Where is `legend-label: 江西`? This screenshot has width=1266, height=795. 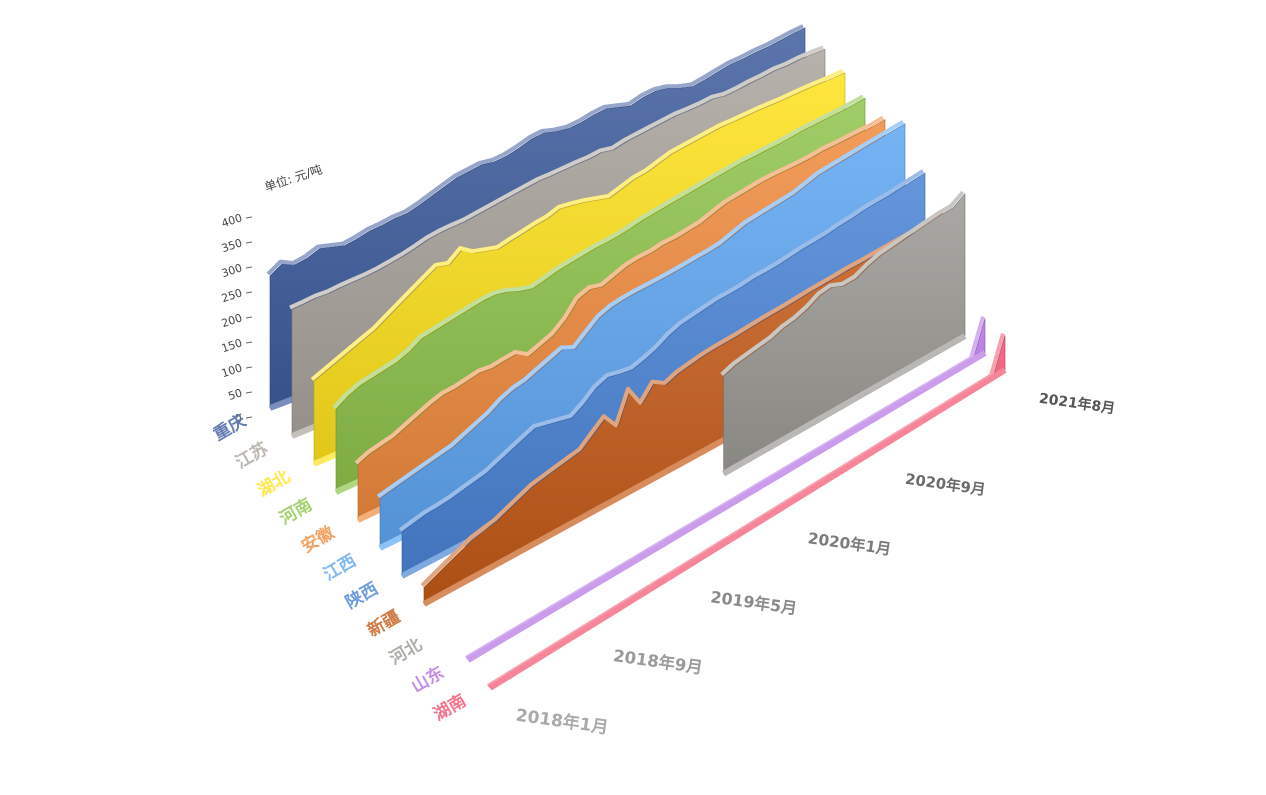
legend-label: 江西 is located at coordinates (339, 568).